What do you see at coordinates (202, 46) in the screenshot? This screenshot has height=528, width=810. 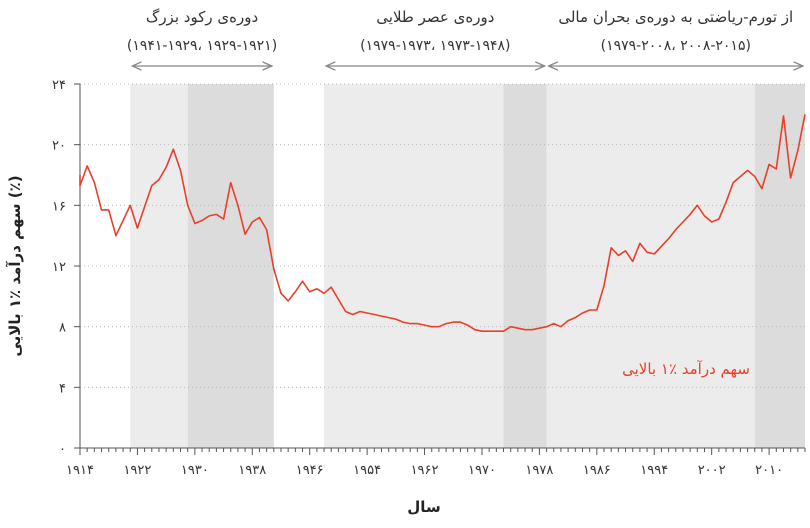 I see `period-range-0: (۱۹۴۱-۱۹۲۹، ۱۹۲۹-۱۹۲۱)` at bounding box center [202, 46].